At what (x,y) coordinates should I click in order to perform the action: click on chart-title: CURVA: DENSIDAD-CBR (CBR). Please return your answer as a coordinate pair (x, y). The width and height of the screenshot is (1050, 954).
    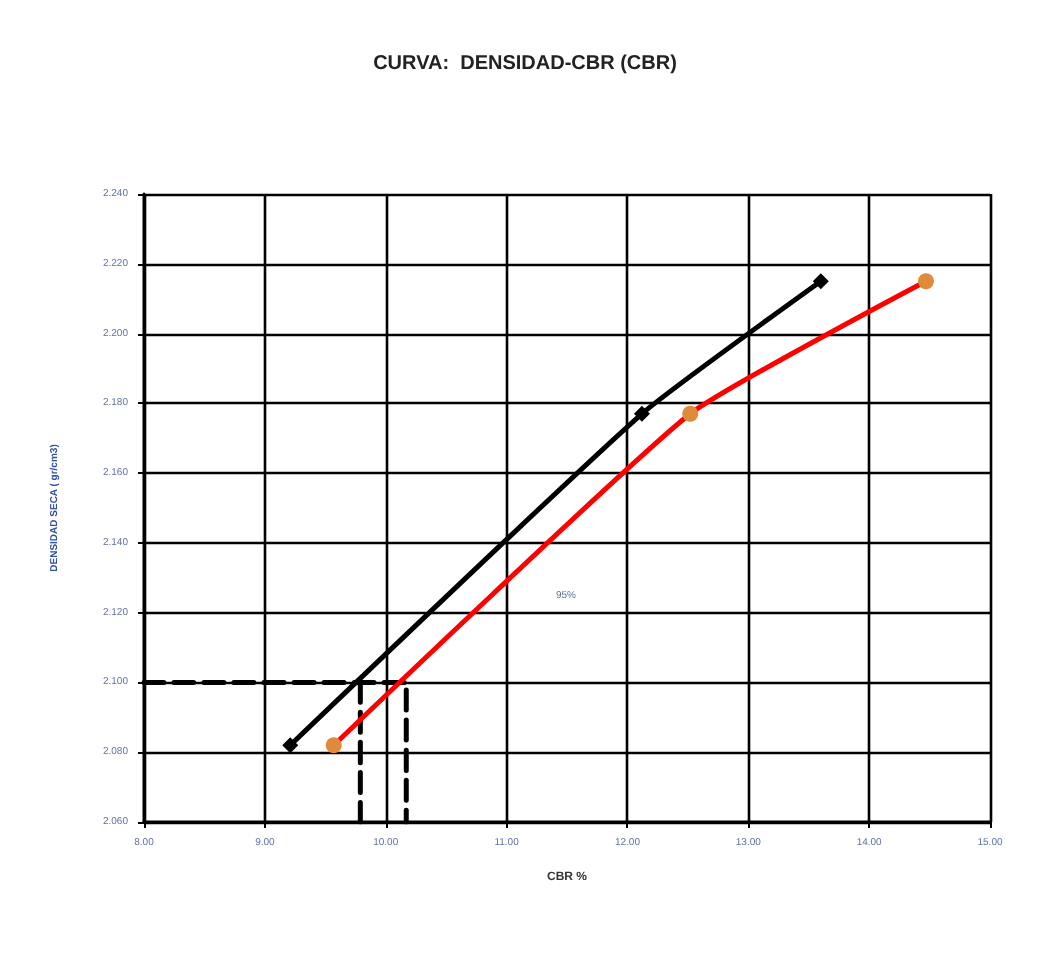
    Looking at the image, I should click on (525, 64).